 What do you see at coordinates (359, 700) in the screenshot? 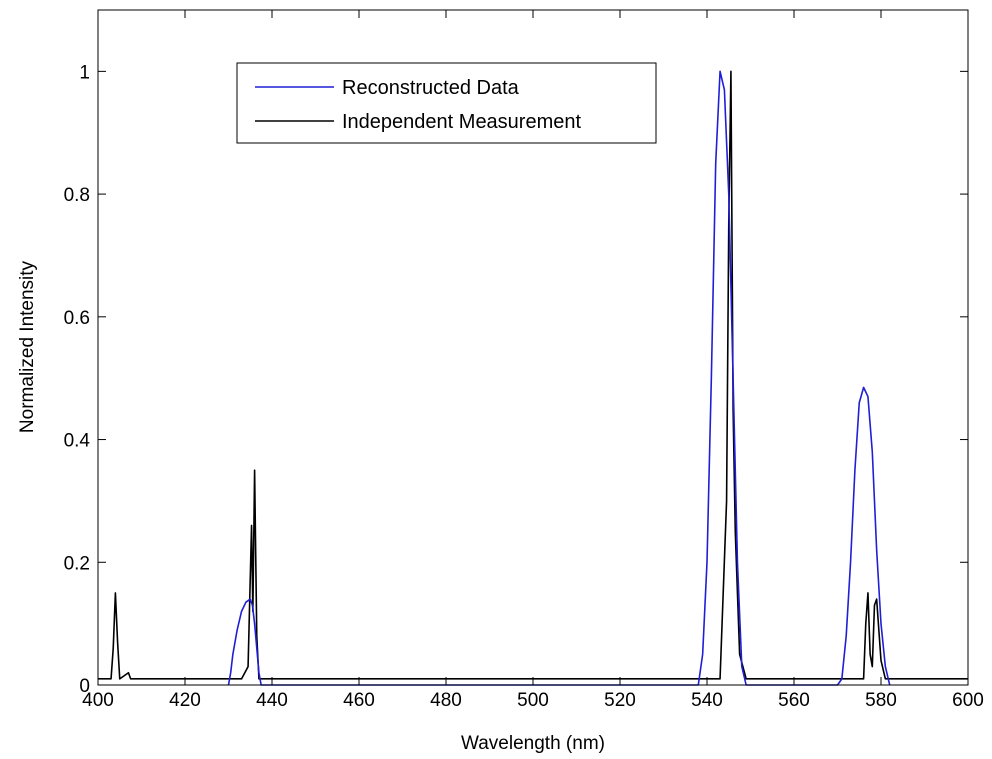
I see `x-tick-label: 460` at bounding box center [359, 700].